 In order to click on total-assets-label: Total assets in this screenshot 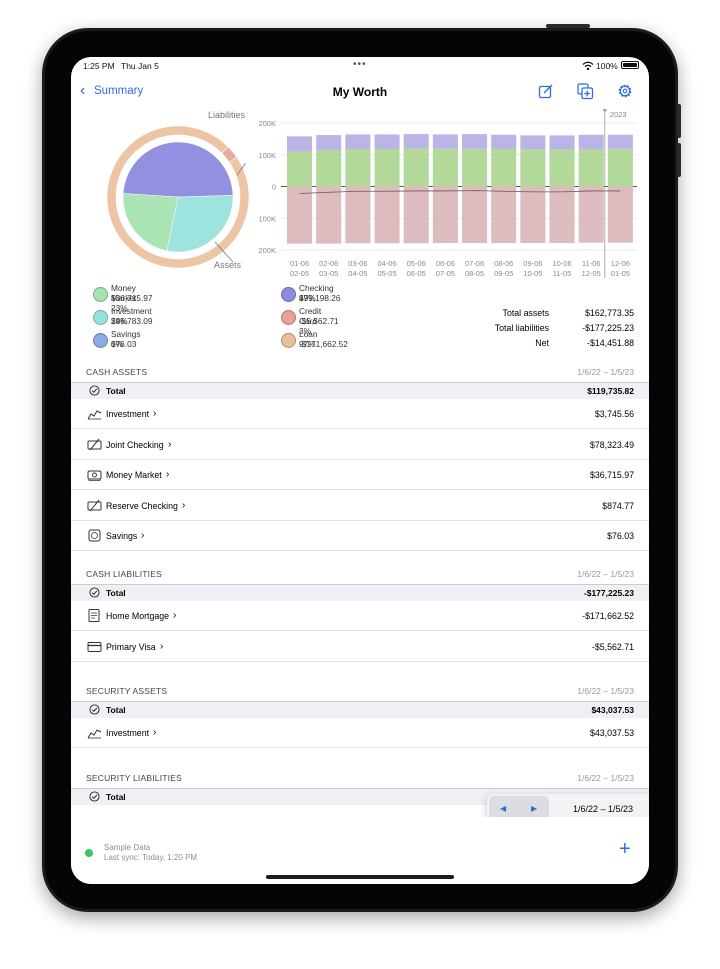, I will do `click(525, 313)`.